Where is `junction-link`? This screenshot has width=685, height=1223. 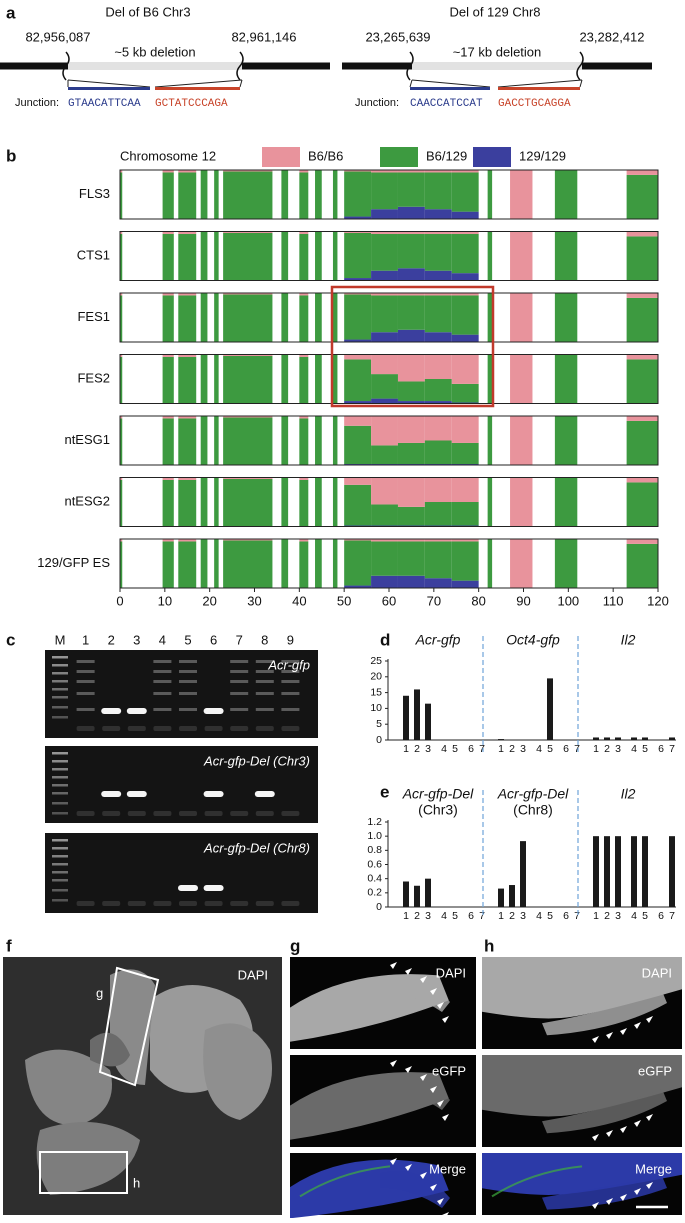 junction-link is located at coordinates (109, 83).